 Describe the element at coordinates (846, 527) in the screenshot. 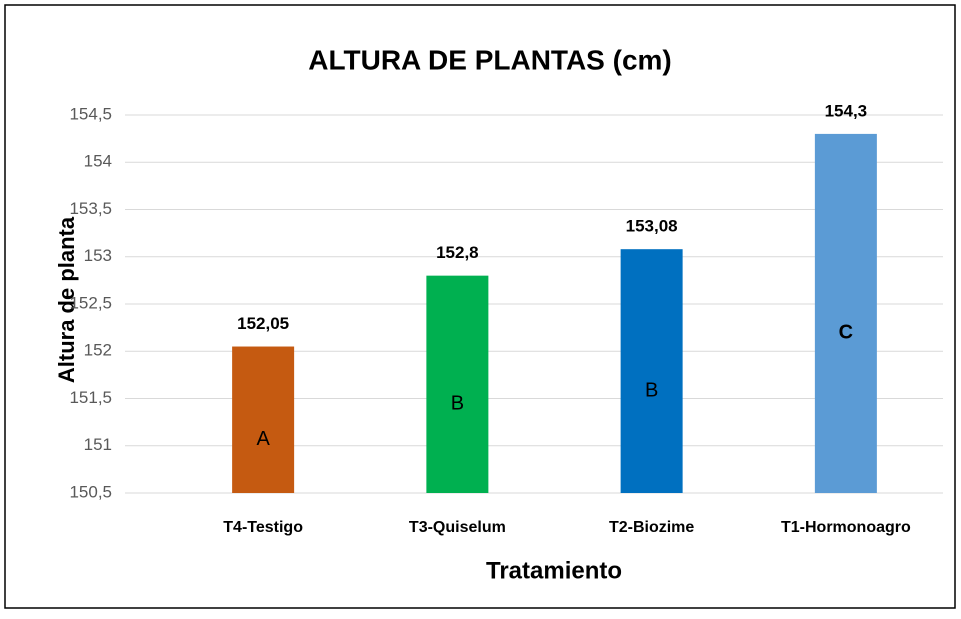

I see `x-tick-label: T1-Hormonoagro` at that location.